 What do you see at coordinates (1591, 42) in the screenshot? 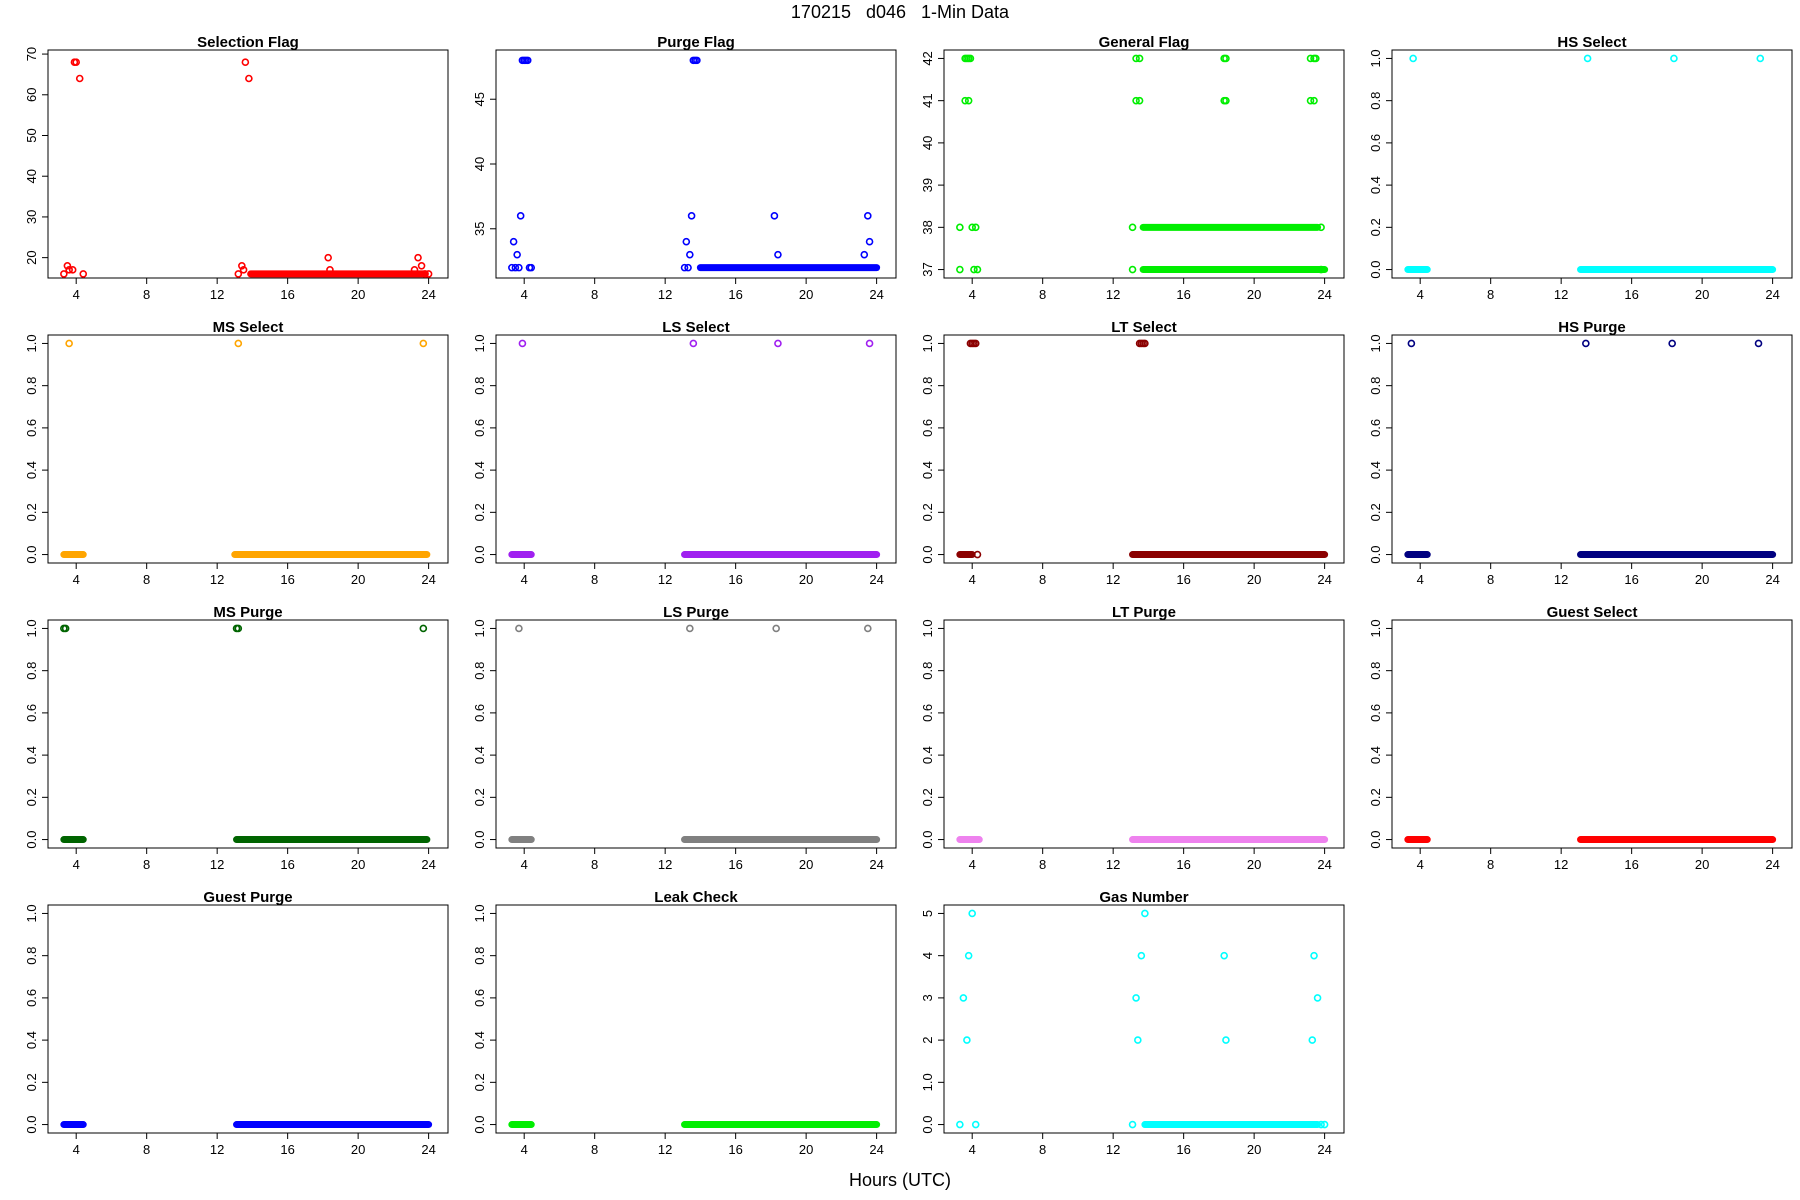
I see `panel-title: HS Select` at bounding box center [1591, 42].